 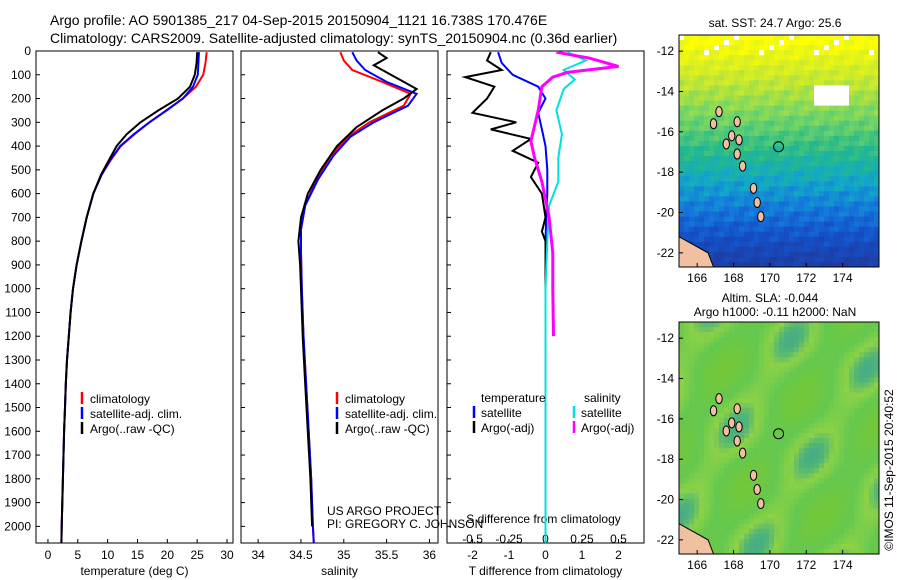 What do you see at coordinates (387, 429) in the screenshot?
I see `salinity-legend-label: Argo(..raw -QC)` at bounding box center [387, 429].